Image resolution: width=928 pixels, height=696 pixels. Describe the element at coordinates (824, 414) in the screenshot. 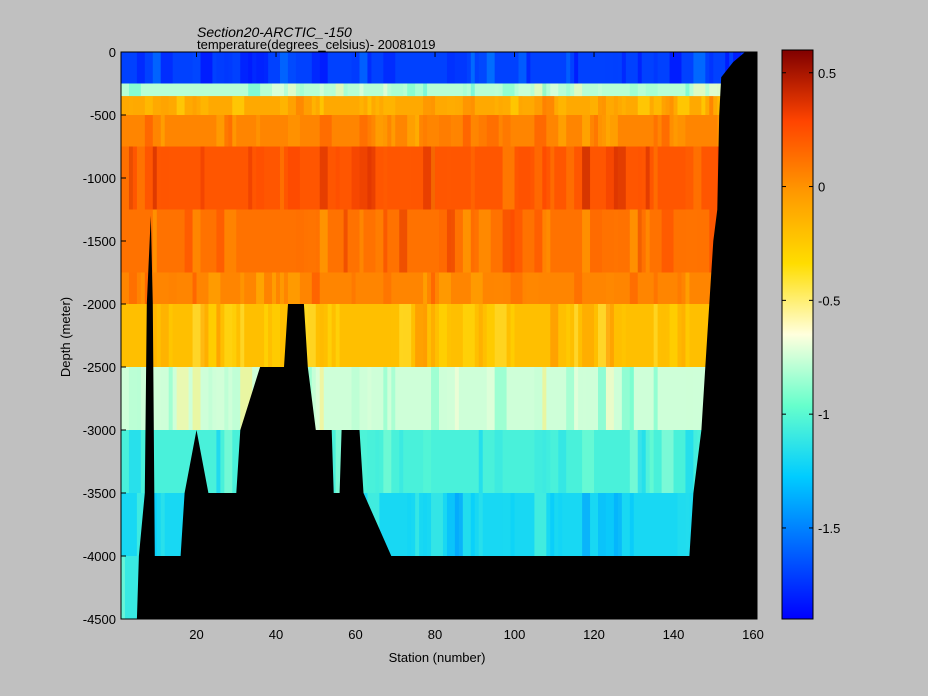

I see `colorbar-tick-label: -1` at that location.